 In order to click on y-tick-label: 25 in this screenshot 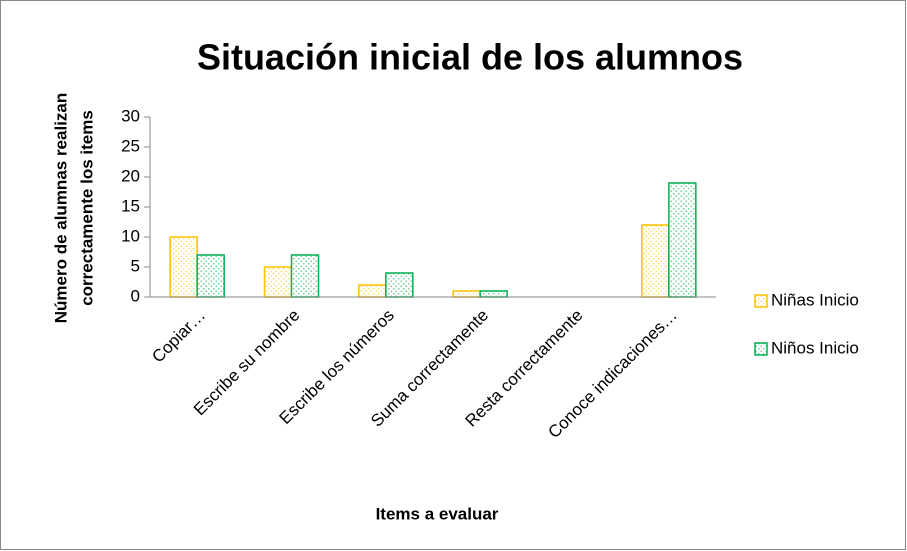, I will do `click(130, 145)`.